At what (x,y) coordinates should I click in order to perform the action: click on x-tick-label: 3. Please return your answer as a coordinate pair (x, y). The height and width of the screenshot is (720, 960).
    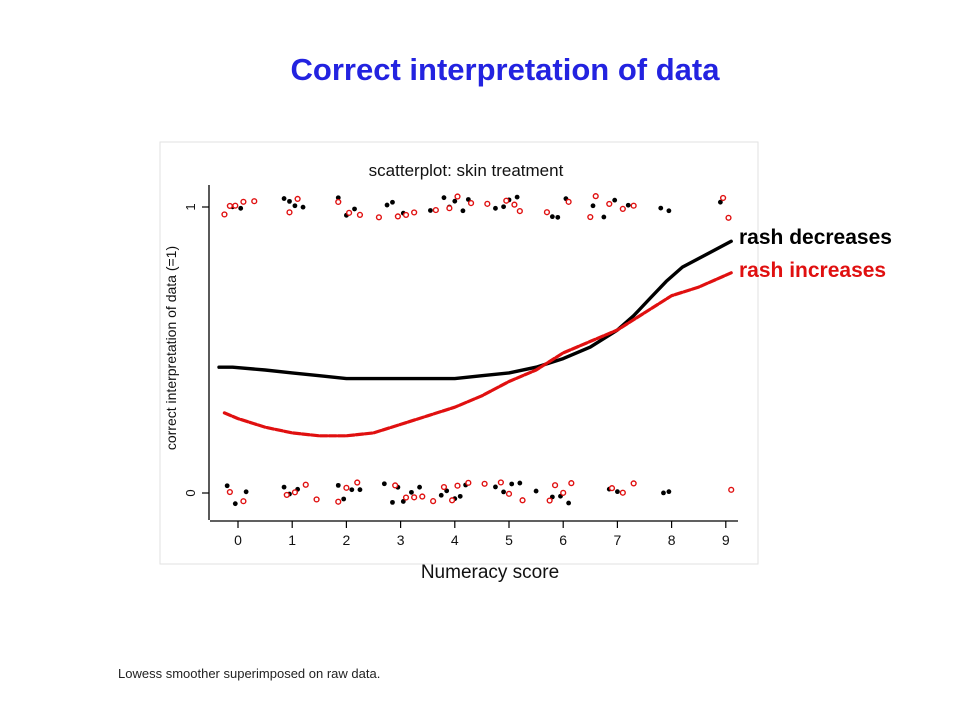
    Looking at the image, I should click on (401, 540).